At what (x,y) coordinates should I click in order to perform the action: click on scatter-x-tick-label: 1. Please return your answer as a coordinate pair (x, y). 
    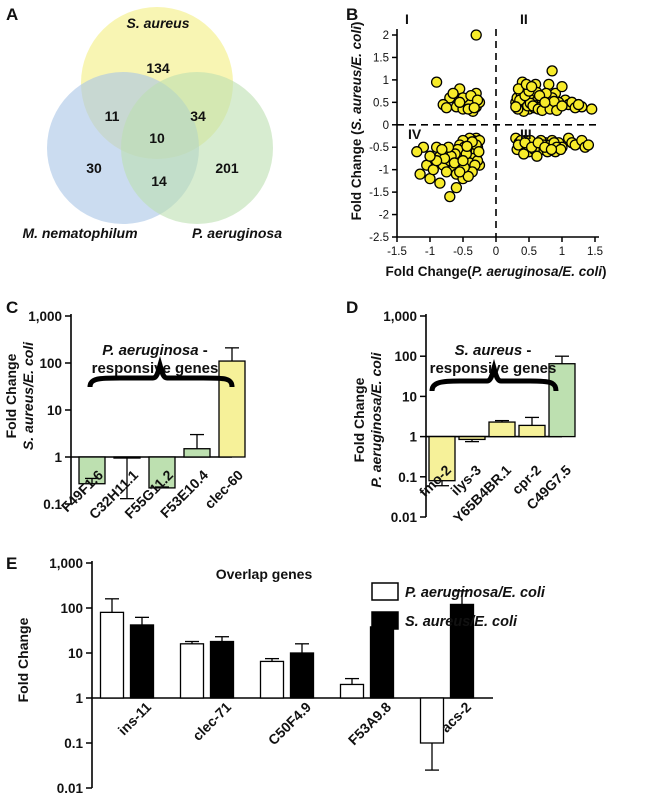
    Looking at the image, I should click on (562, 252).